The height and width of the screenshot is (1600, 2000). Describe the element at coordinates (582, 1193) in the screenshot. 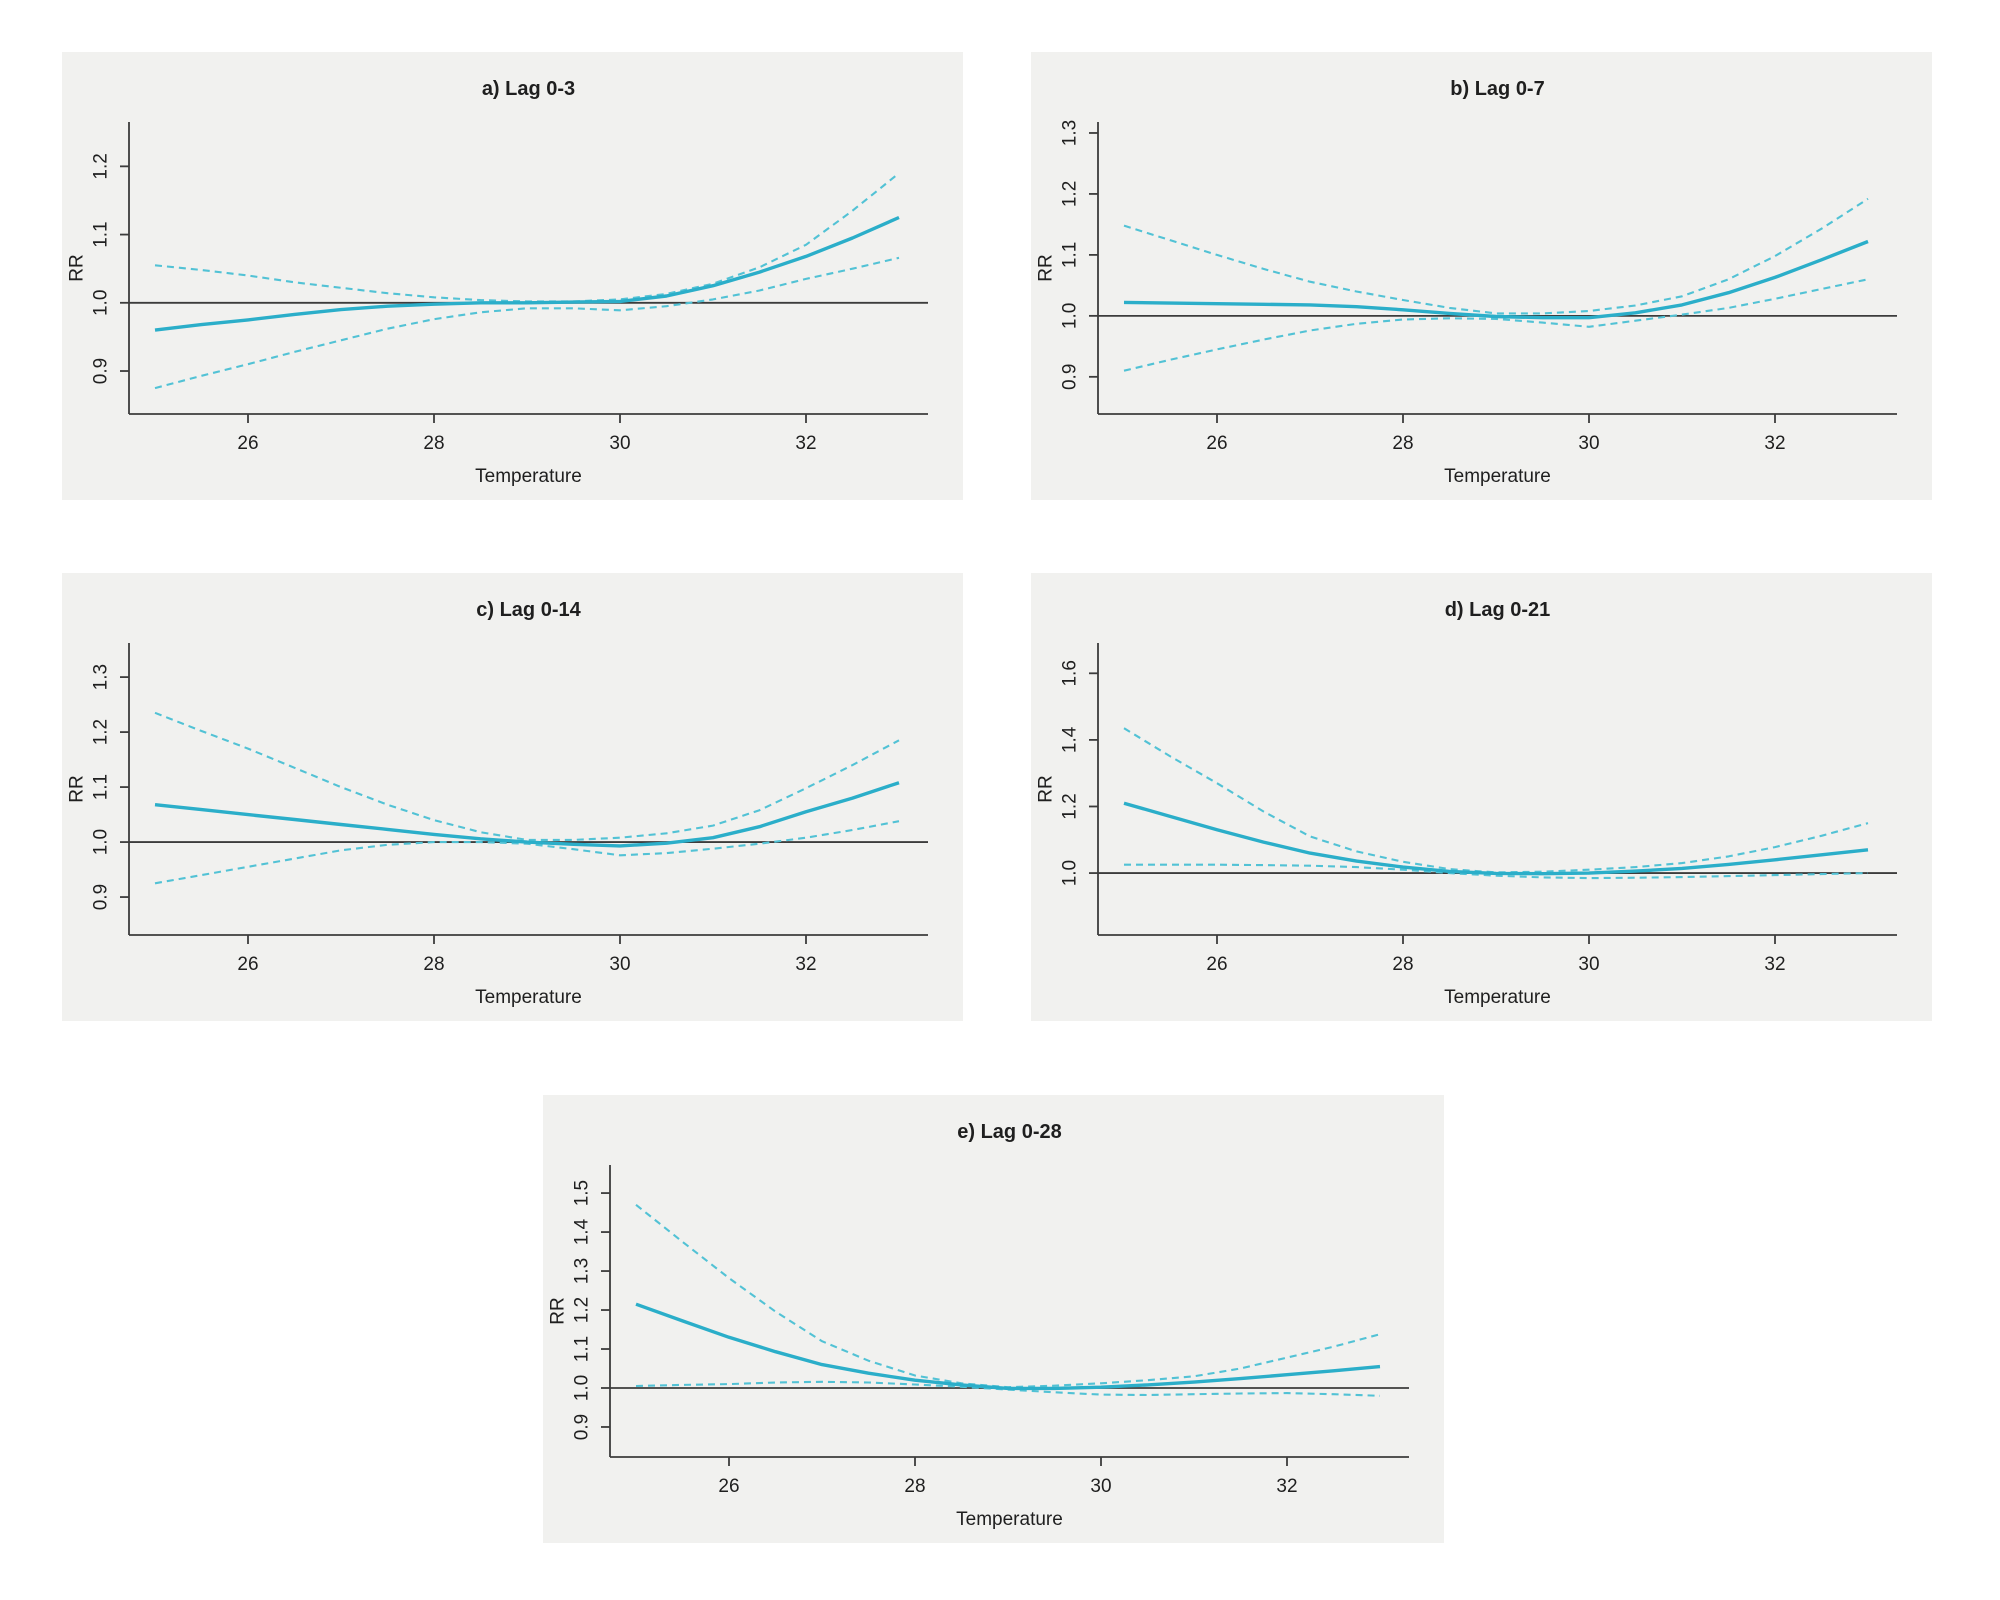

I see `y-tick-label: 1.5` at that location.